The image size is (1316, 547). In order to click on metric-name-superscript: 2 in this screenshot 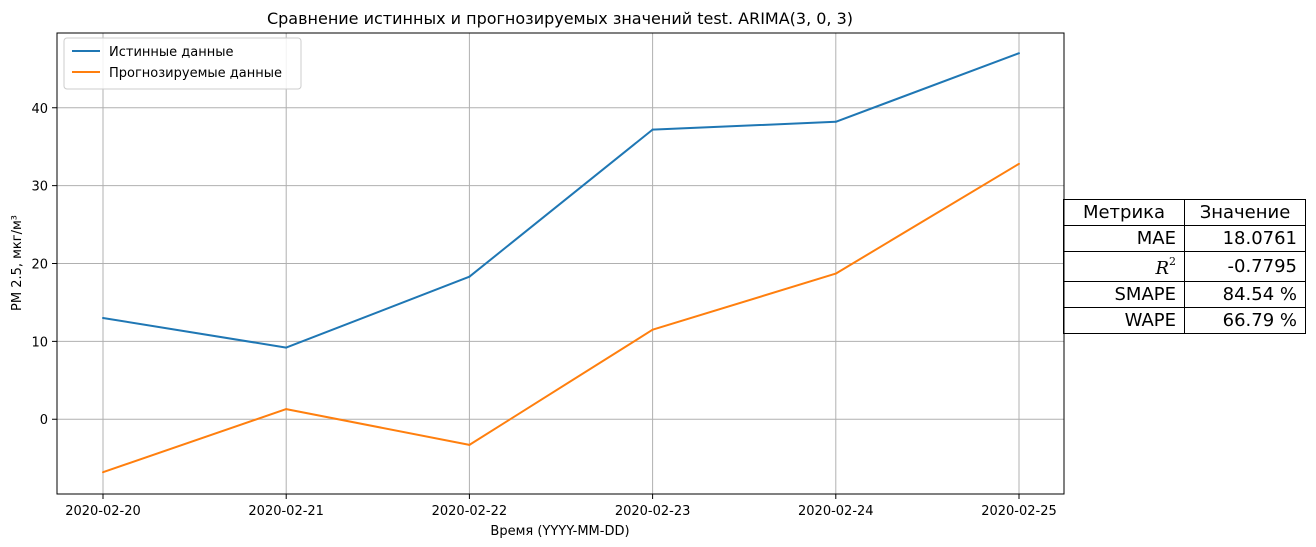, I will do `click(1172, 261)`.